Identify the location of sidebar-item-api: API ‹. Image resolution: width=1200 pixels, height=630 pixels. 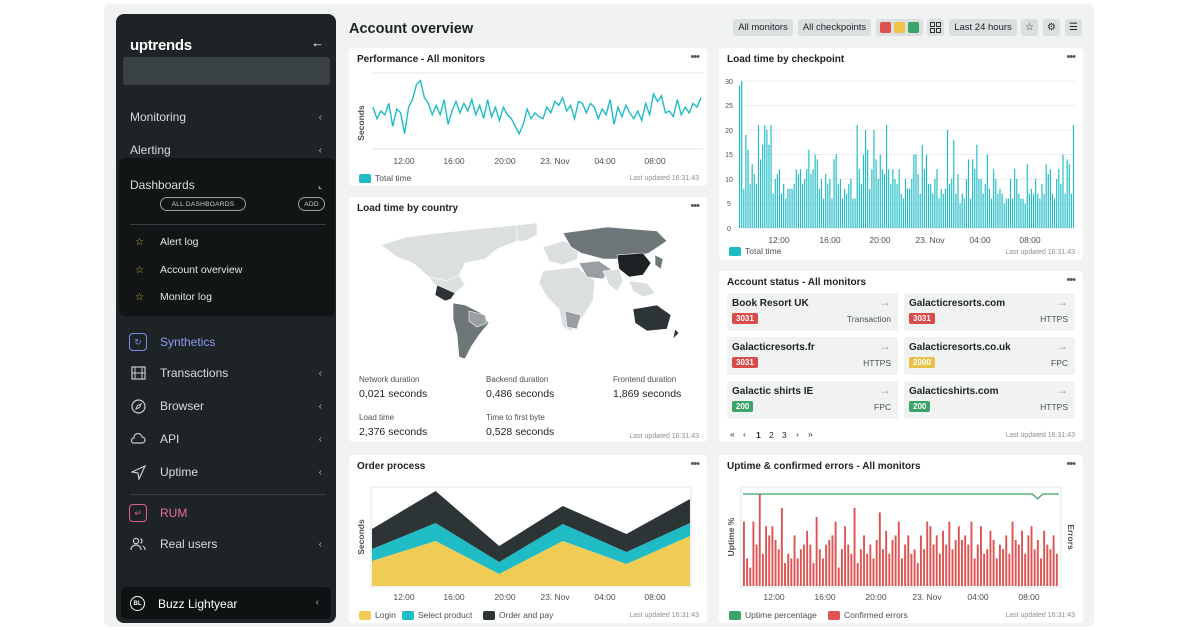
(226, 439).